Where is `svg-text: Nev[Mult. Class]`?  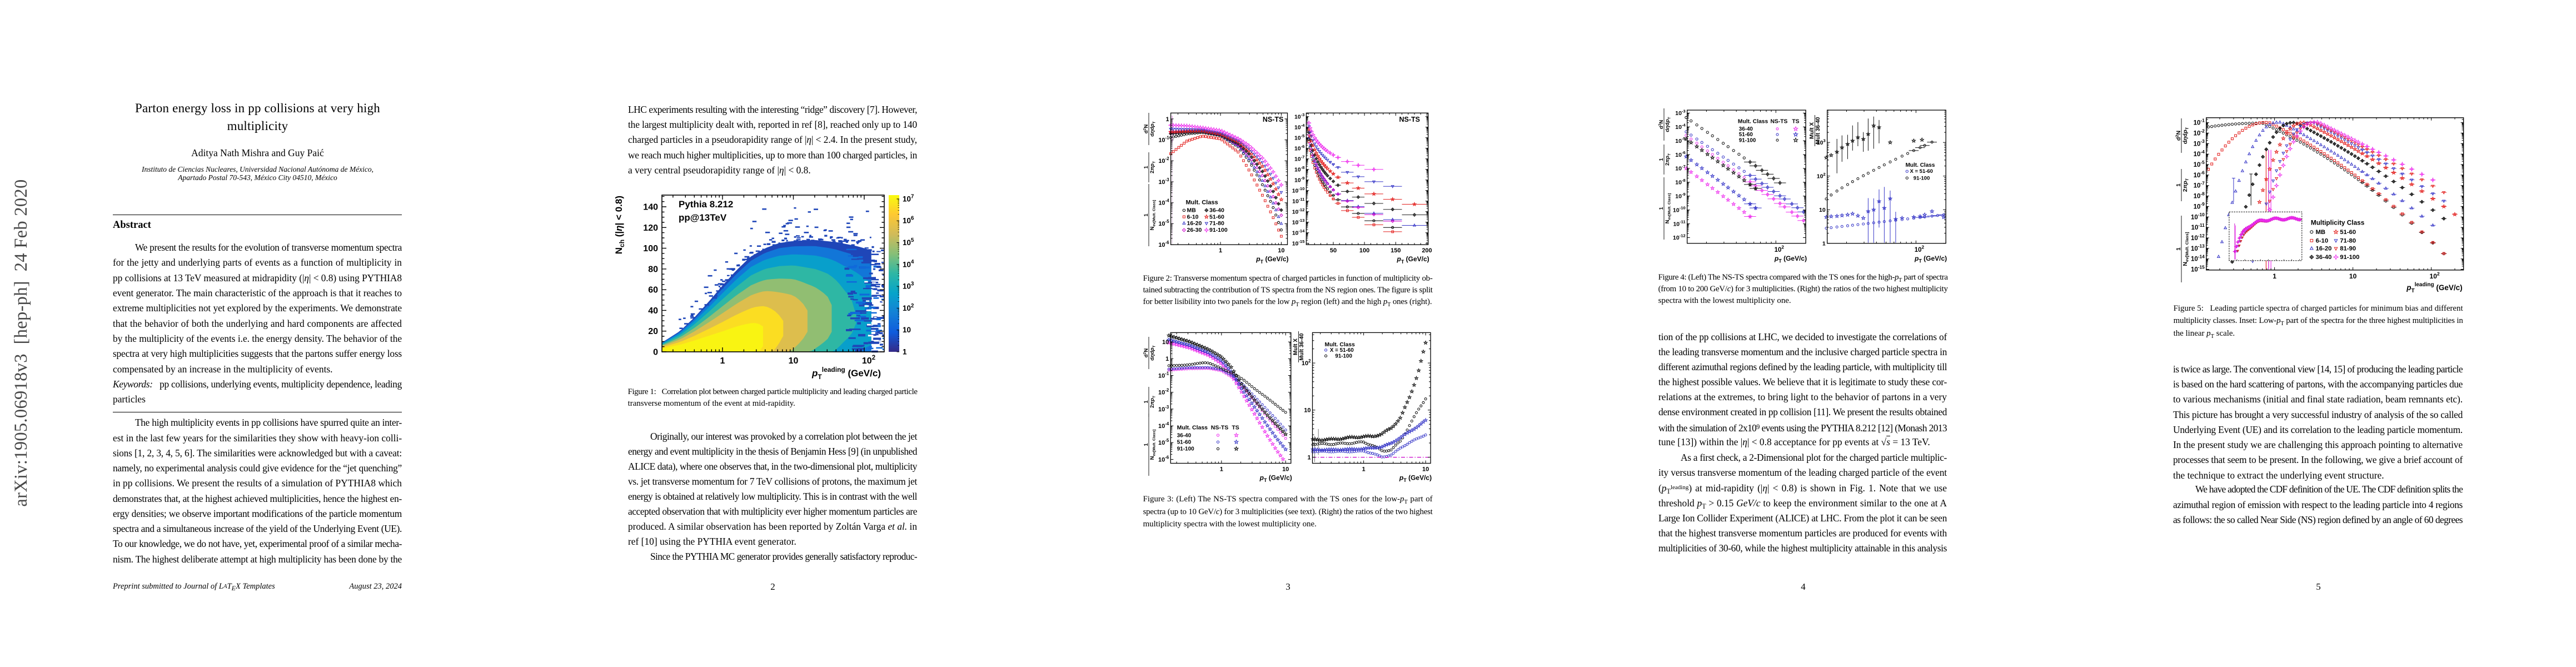 svg-text: Nev[Mult. Class] is located at coordinates (2186, 249).